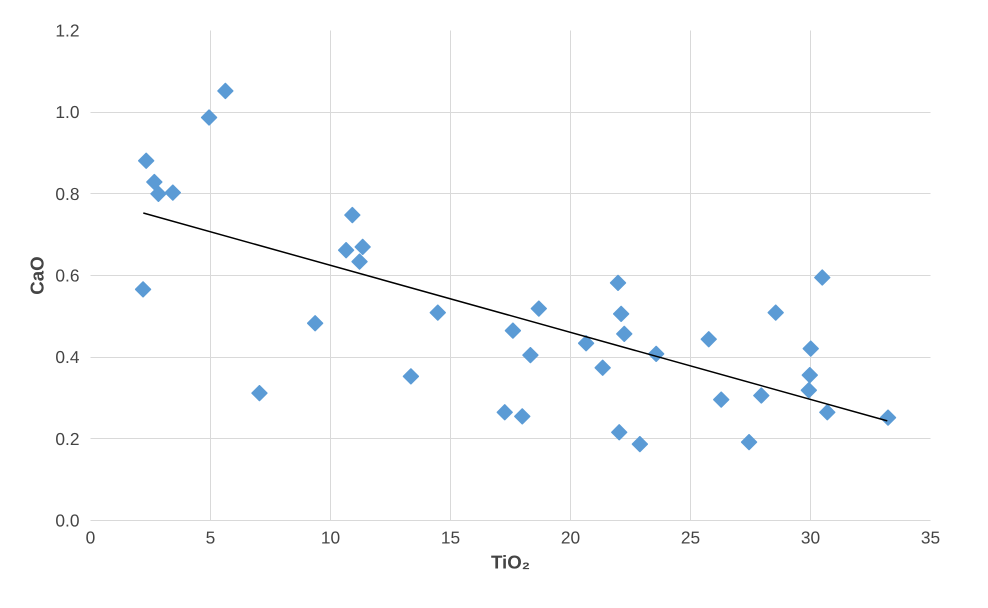 The width and height of the screenshot is (988, 608). I want to click on y-tick-label: 0.4, so click(67, 357).